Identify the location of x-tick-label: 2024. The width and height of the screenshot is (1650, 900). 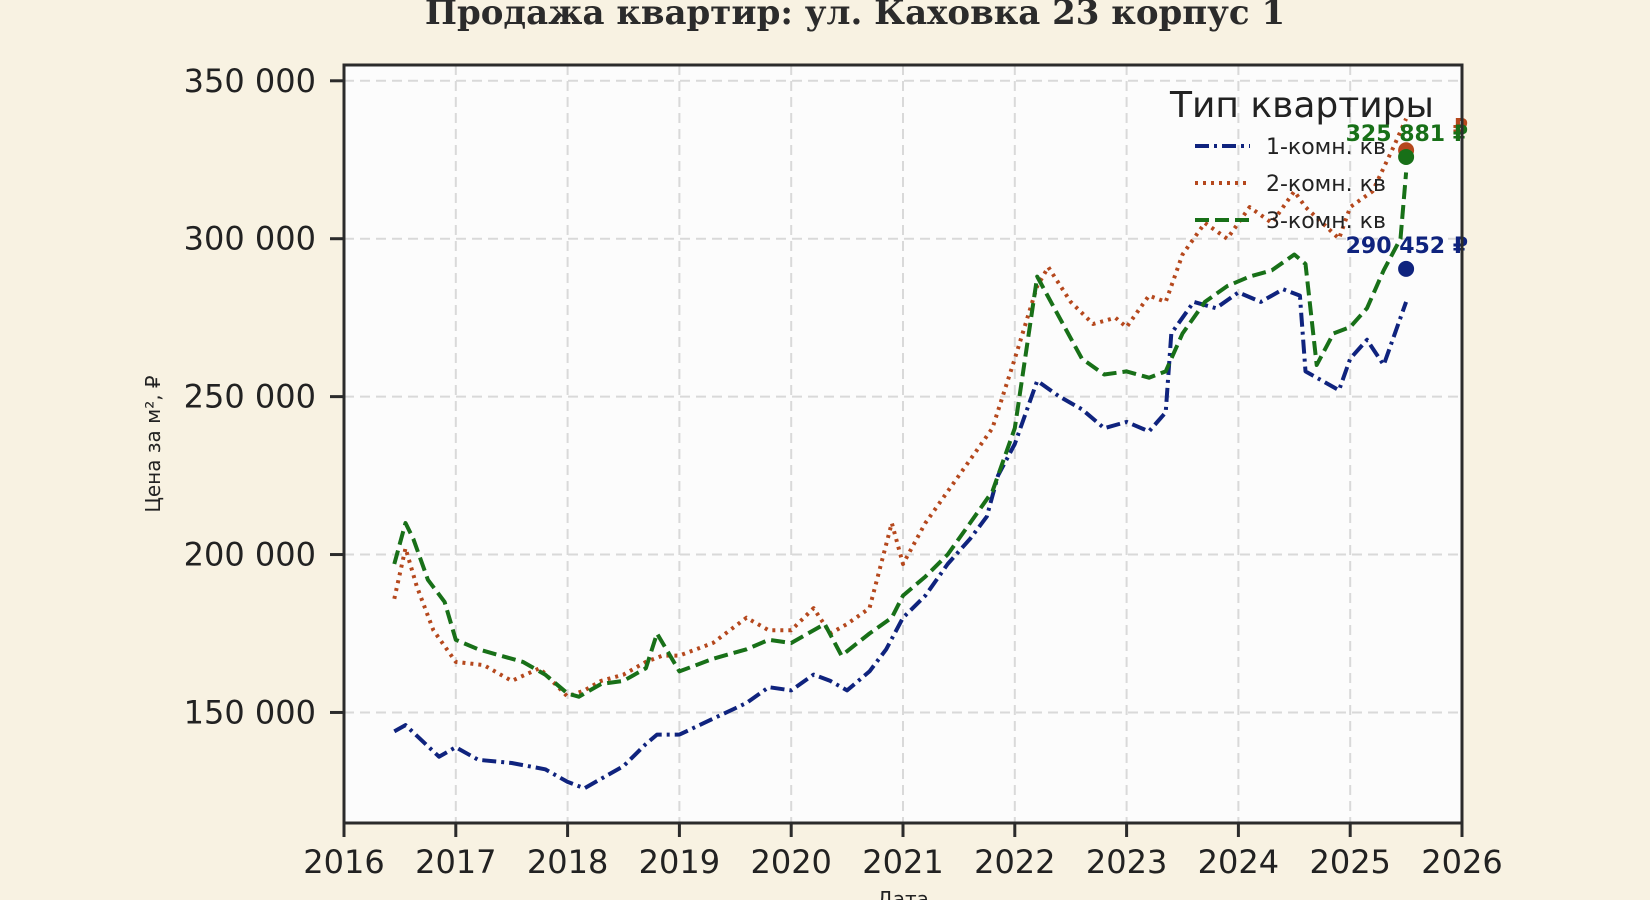
(1238, 862).